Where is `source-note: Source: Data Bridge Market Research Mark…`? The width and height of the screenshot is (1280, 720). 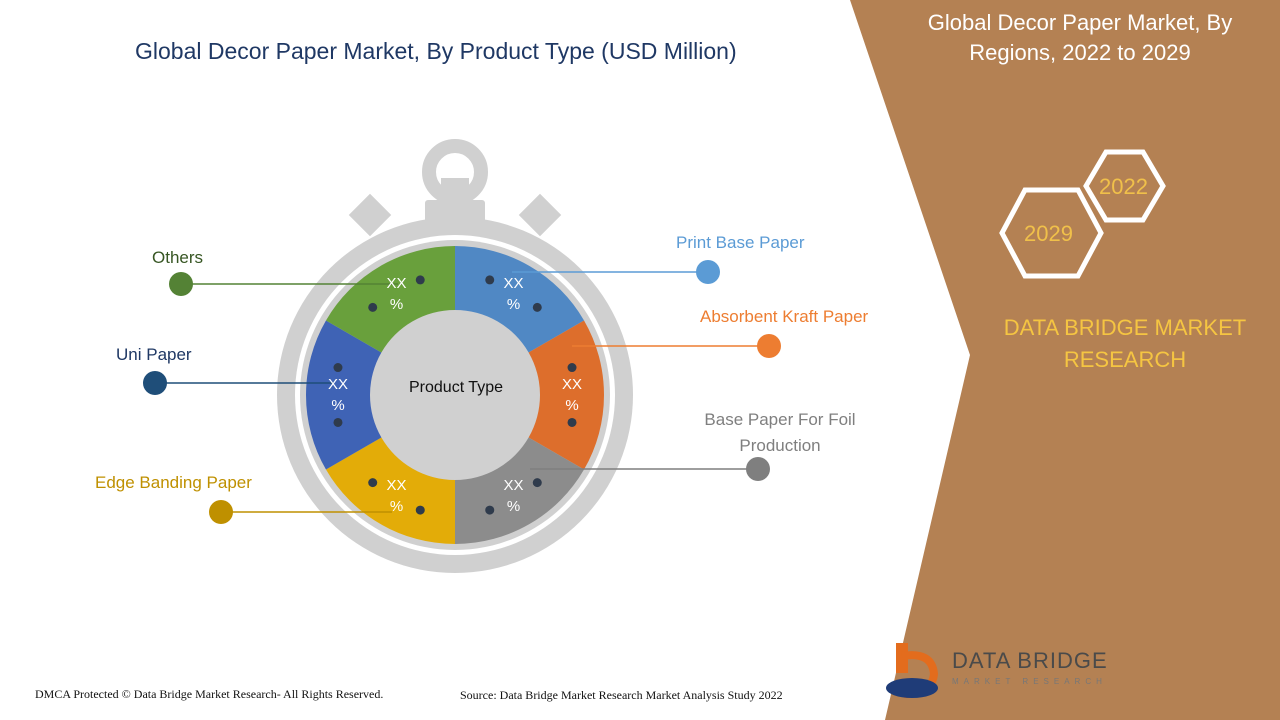 source-note: Source: Data Bridge Market Research Mark… is located at coordinates (621, 695).